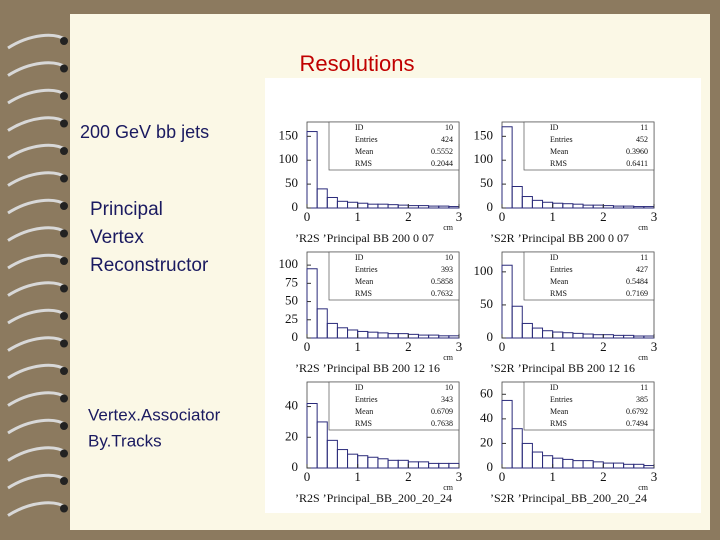  I want to click on bullet-text: 200 GeV bb jets, so click(144, 132).